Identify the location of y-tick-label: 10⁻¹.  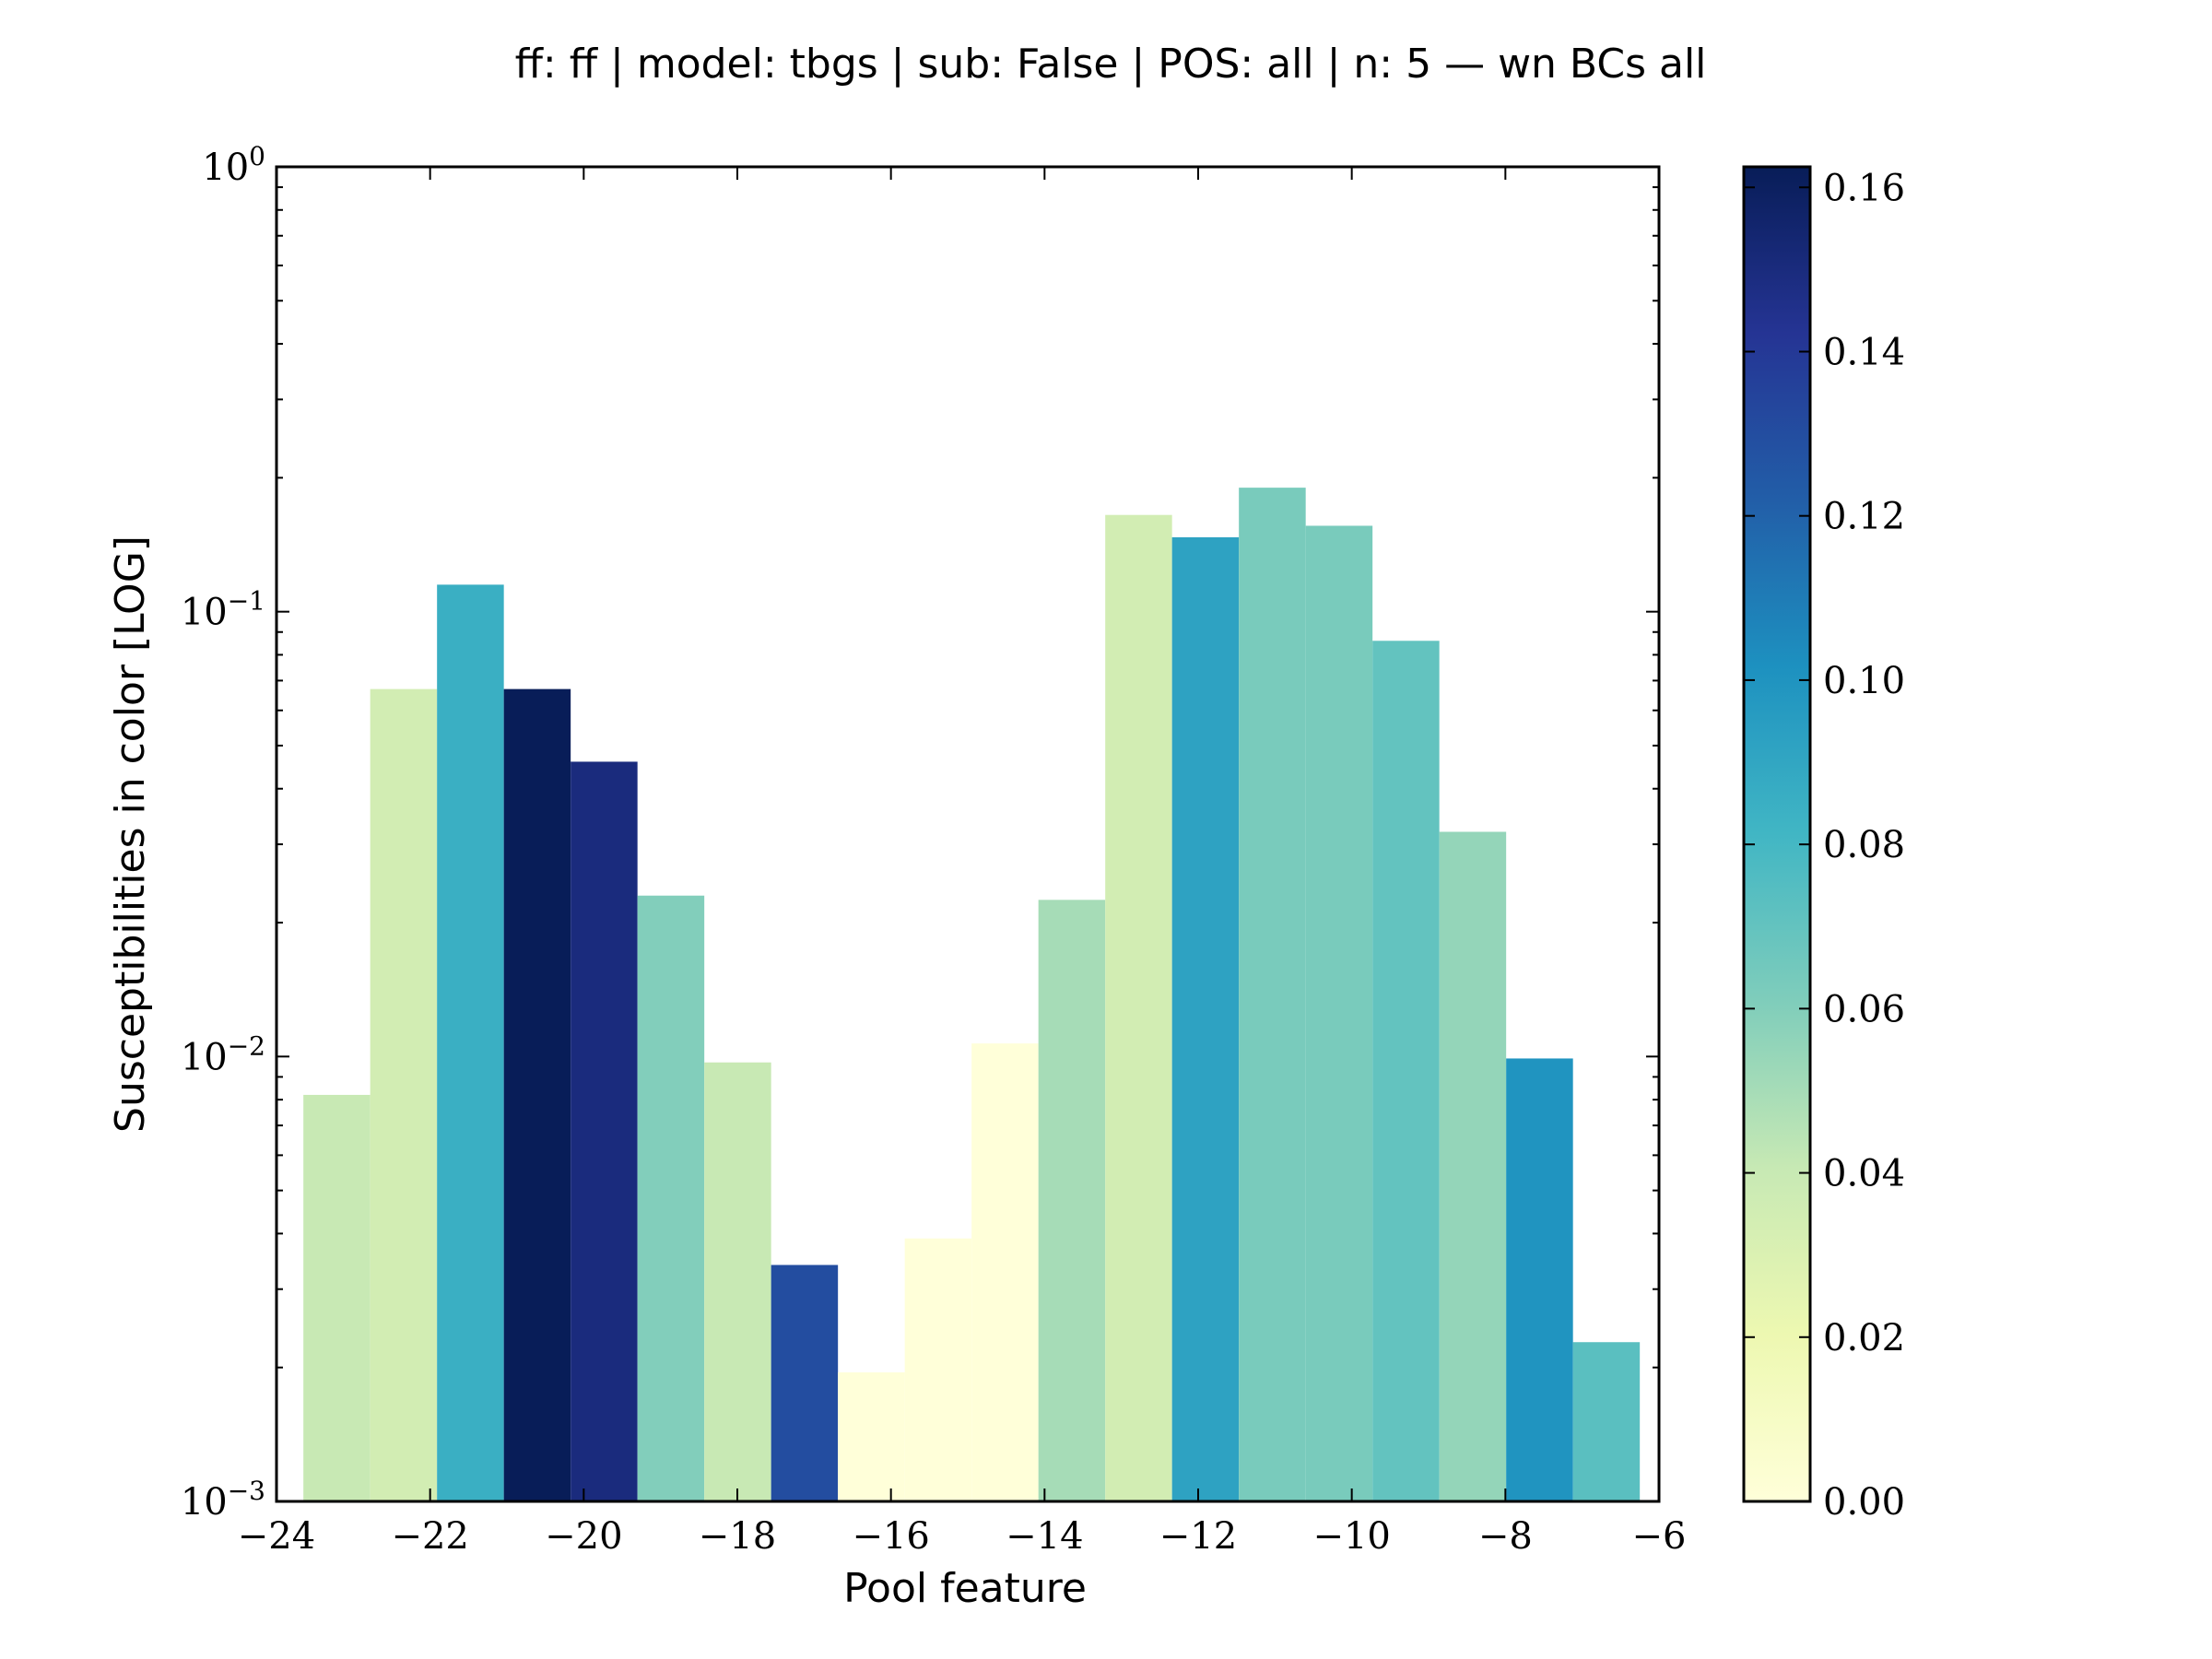
(223, 610).